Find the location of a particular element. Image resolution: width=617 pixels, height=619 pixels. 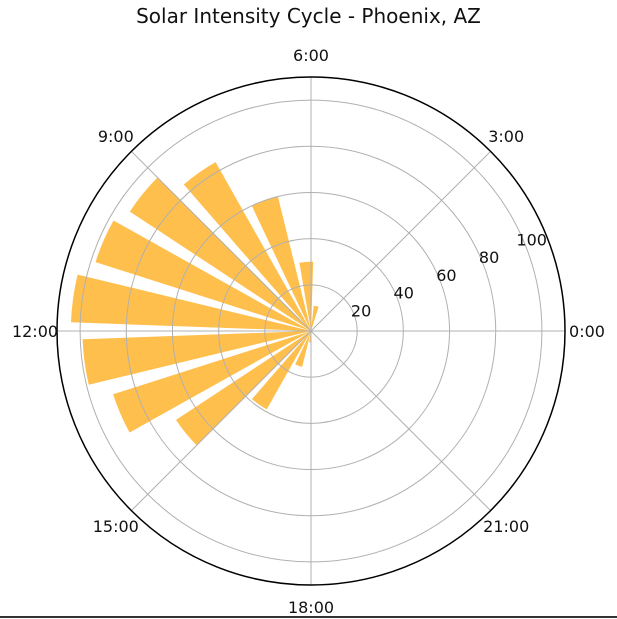

bottom-rule is located at coordinates (308, 617).